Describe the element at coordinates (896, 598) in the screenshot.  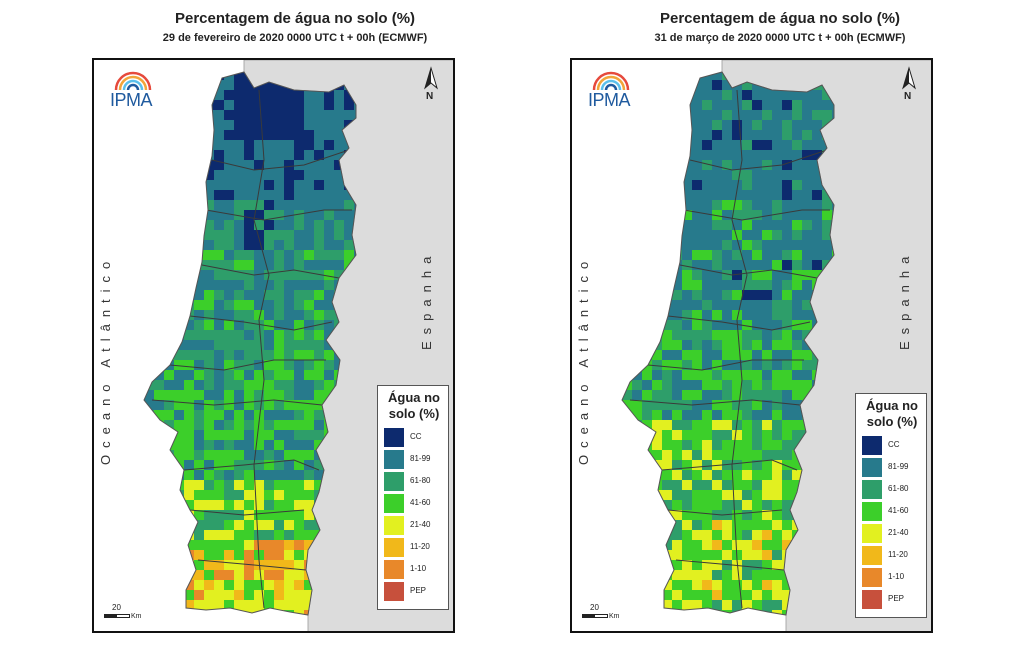
I see `legend-label: PEP` at that location.